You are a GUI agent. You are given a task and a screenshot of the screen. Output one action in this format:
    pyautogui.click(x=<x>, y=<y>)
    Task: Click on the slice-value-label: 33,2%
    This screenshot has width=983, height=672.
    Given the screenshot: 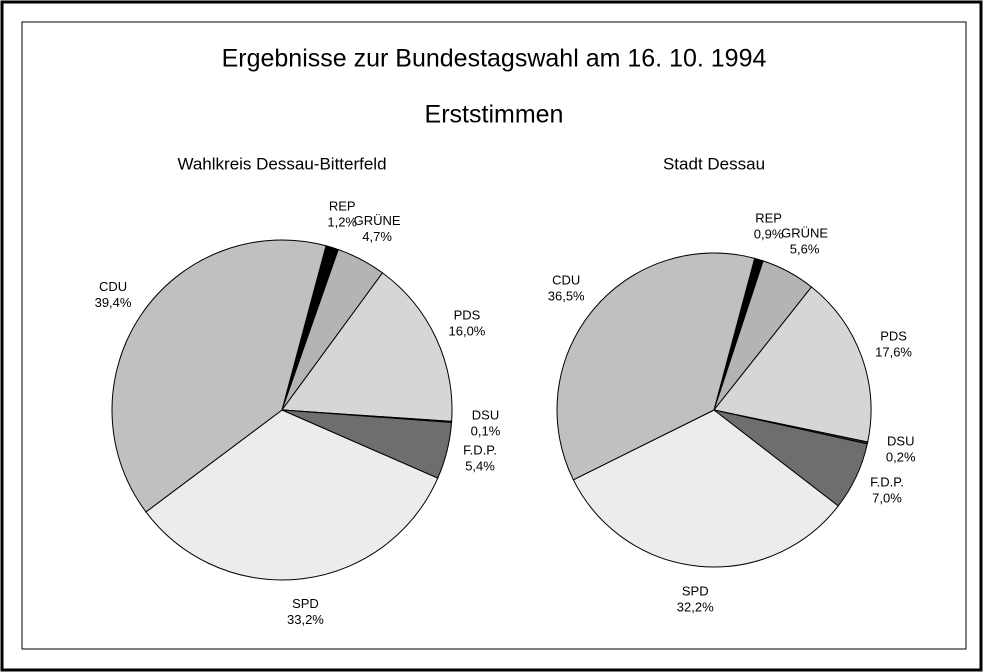 What is the action you would take?
    pyautogui.click(x=305, y=619)
    